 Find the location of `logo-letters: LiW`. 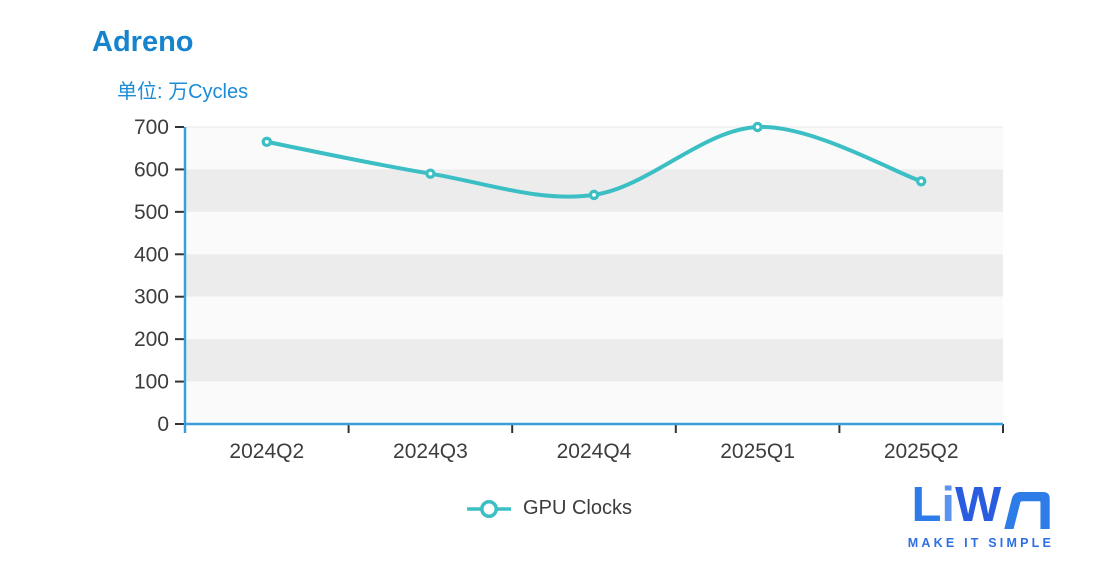

logo-letters: LiW is located at coordinates (956, 505).